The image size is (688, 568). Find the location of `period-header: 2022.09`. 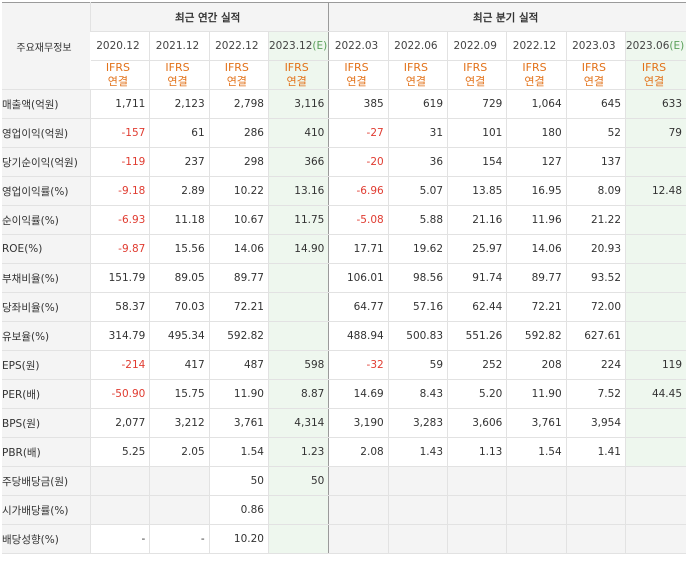

period-header: 2022.09 is located at coordinates (477, 46).